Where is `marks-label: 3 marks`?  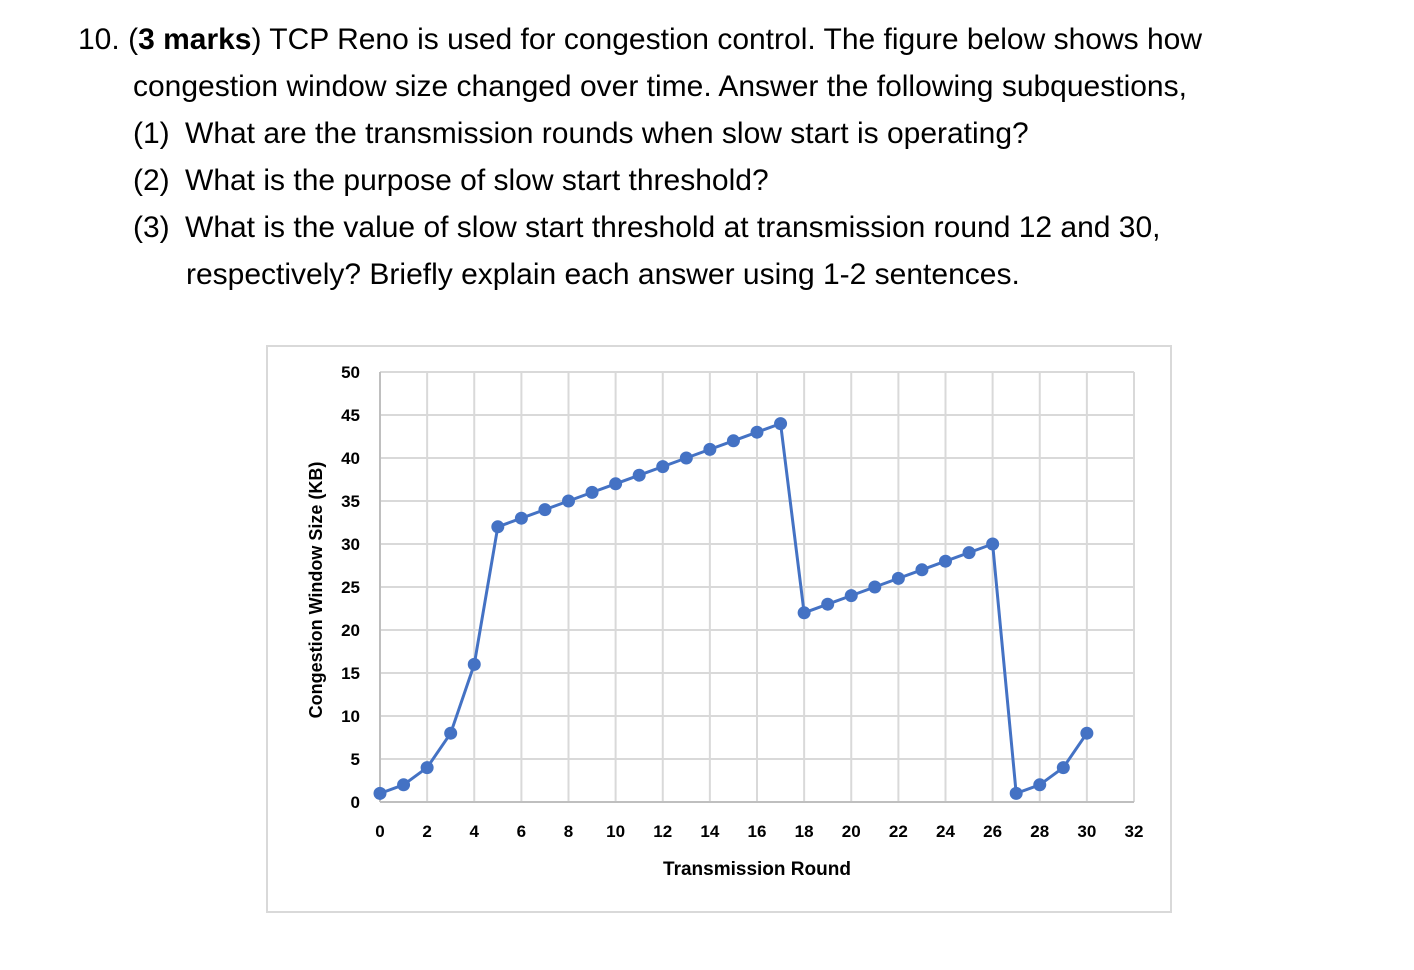 marks-label: 3 marks is located at coordinates (195, 39).